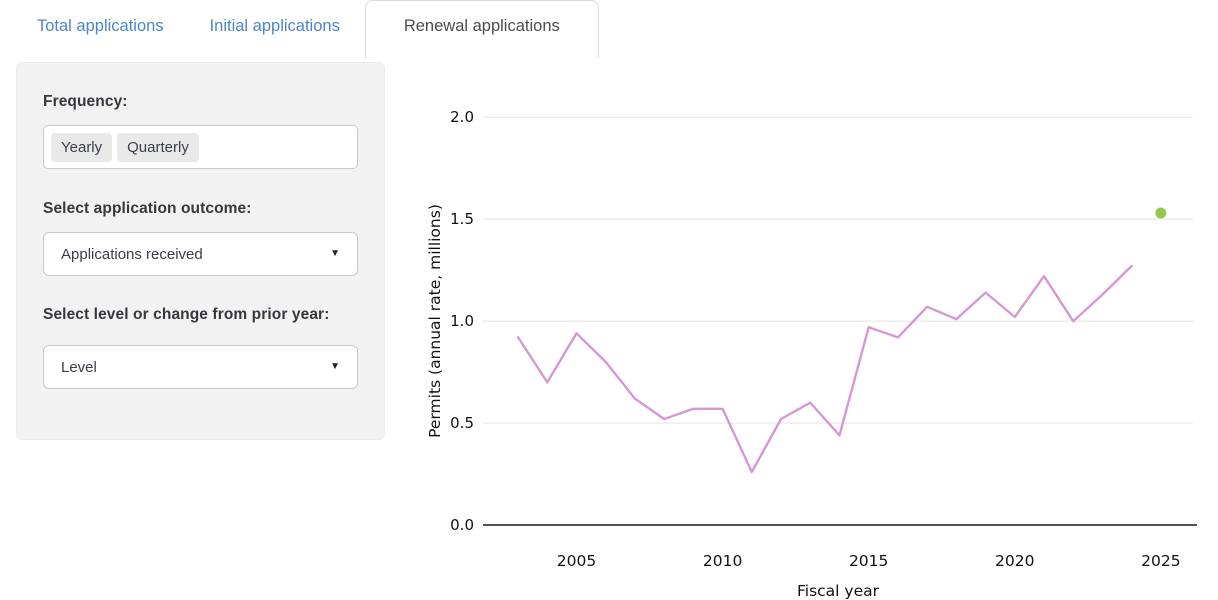 The image size is (1218, 600). What do you see at coordinates (868, 561) in the screenshot?
I see `x-tick-label: 2015` at bounding box center [868, 561].